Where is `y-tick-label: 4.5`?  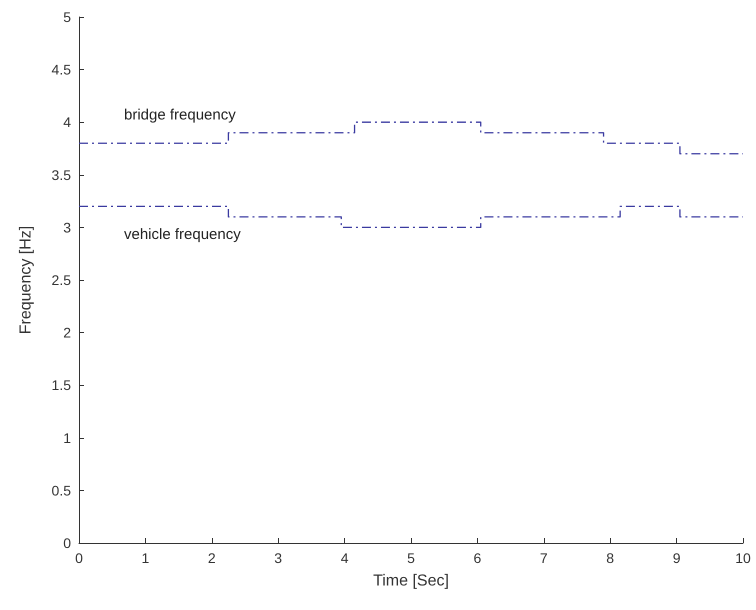 y-tick-label: 4.5 is located at coordinates (62, 70).